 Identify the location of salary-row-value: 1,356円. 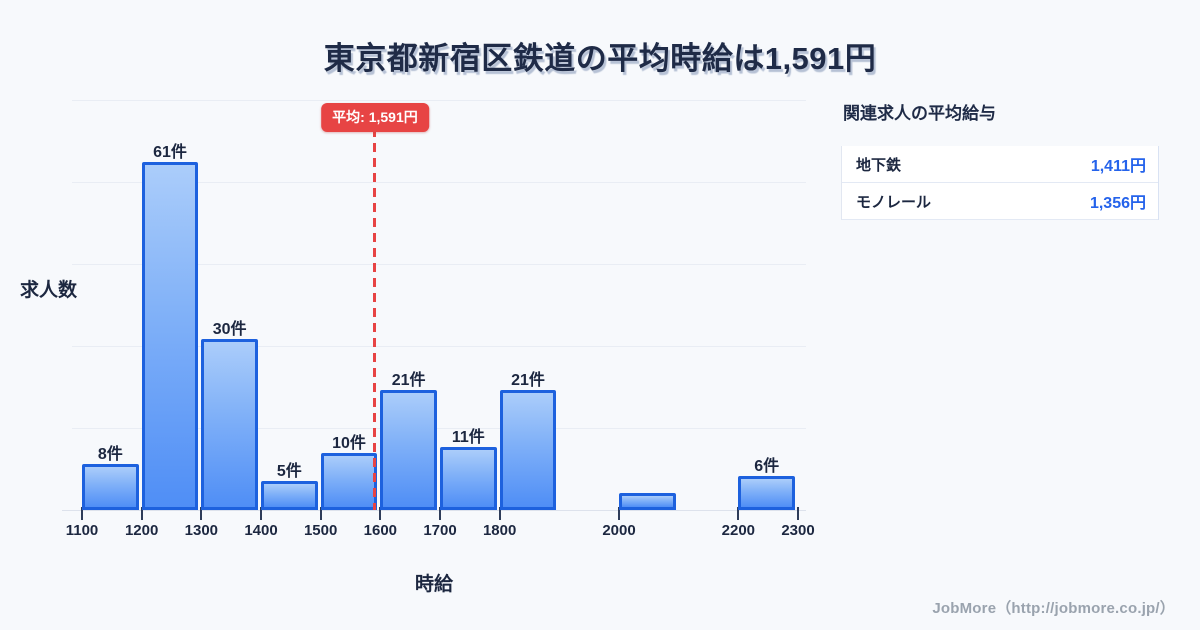
(1117, 203).